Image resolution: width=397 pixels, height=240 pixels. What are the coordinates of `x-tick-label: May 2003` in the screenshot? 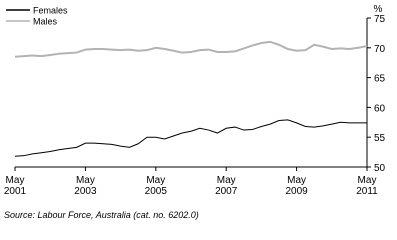 It's located at (85, 186).